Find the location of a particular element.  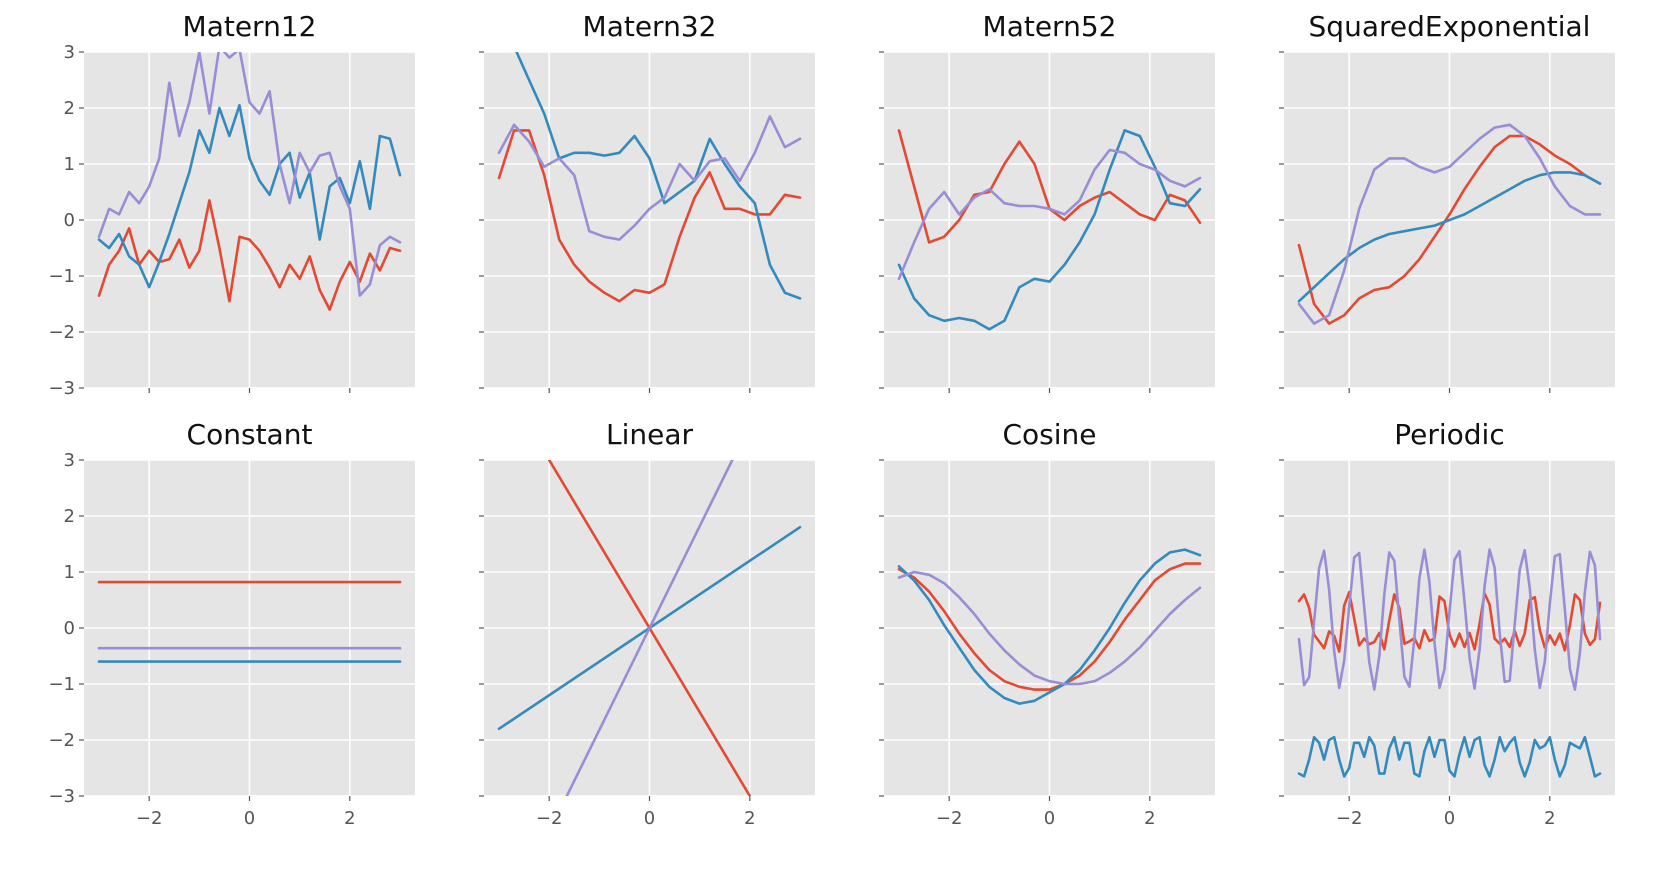

subplot-title: Periodic is located at coordinates (1449, 434).